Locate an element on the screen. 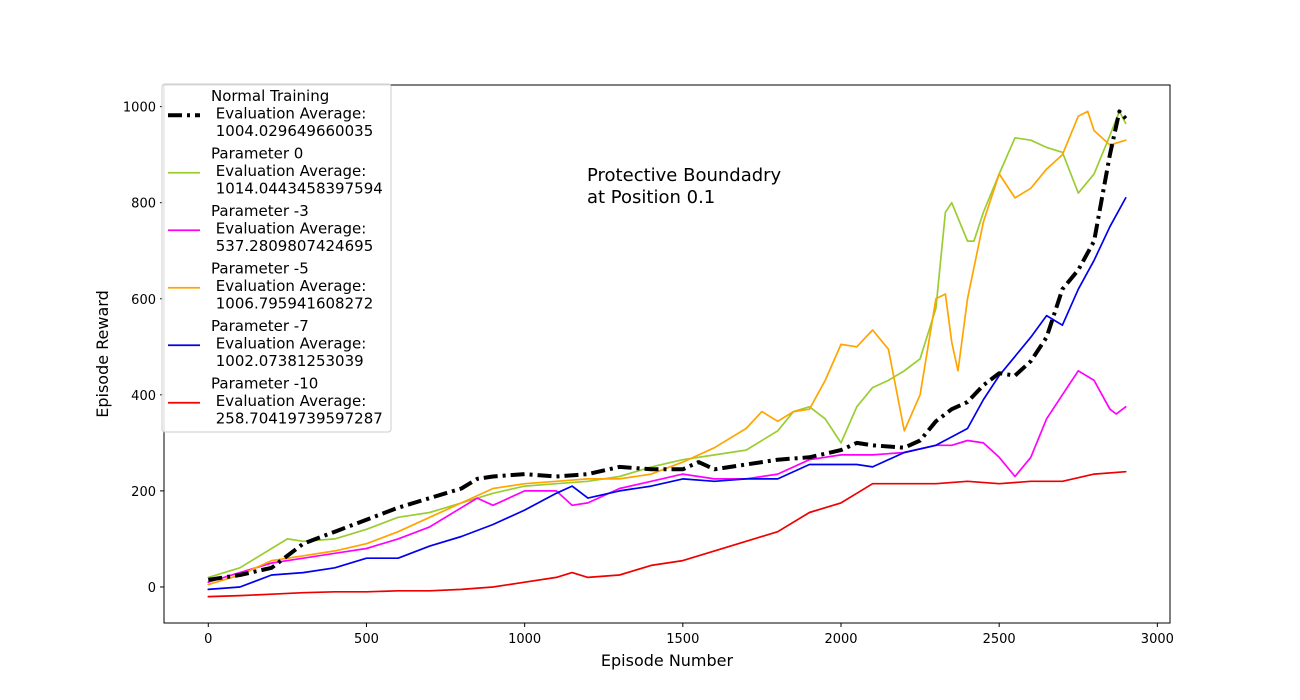  annotation-line-1: Protective Boundadry is located at coordinates (684, 175).